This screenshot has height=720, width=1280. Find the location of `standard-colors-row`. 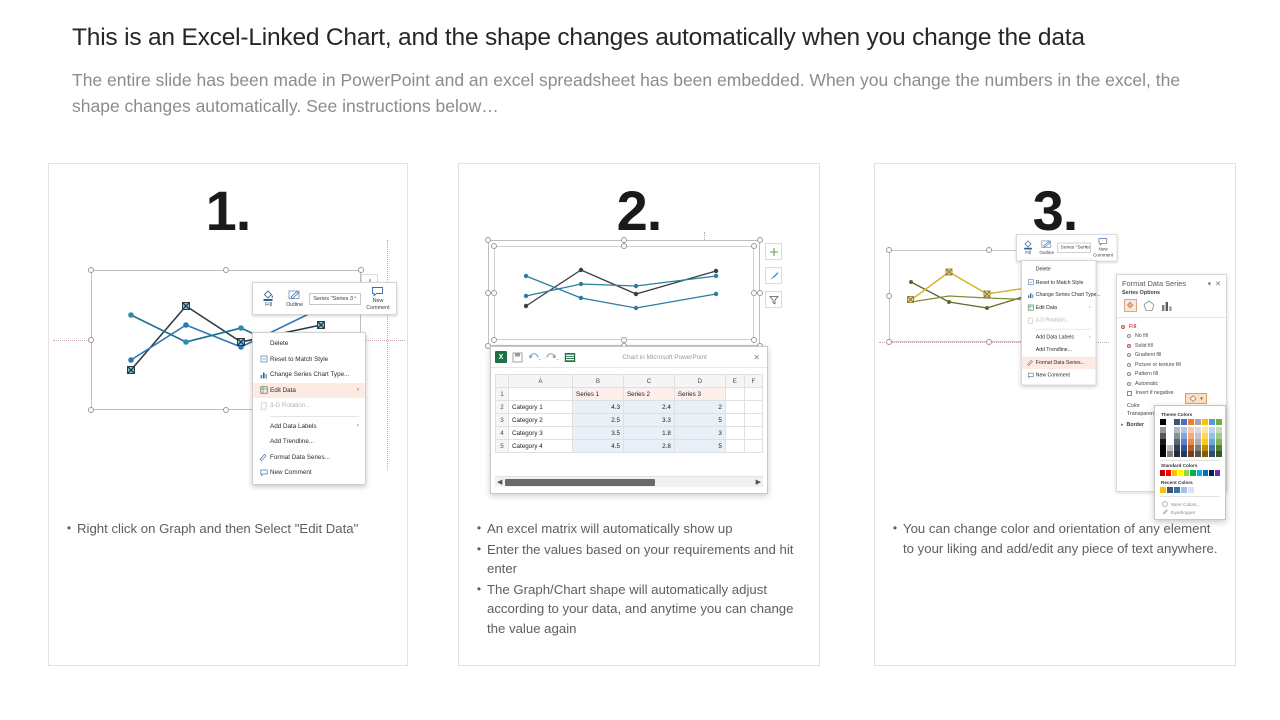

standard-colors-row is located at coordinates (1190, 473).